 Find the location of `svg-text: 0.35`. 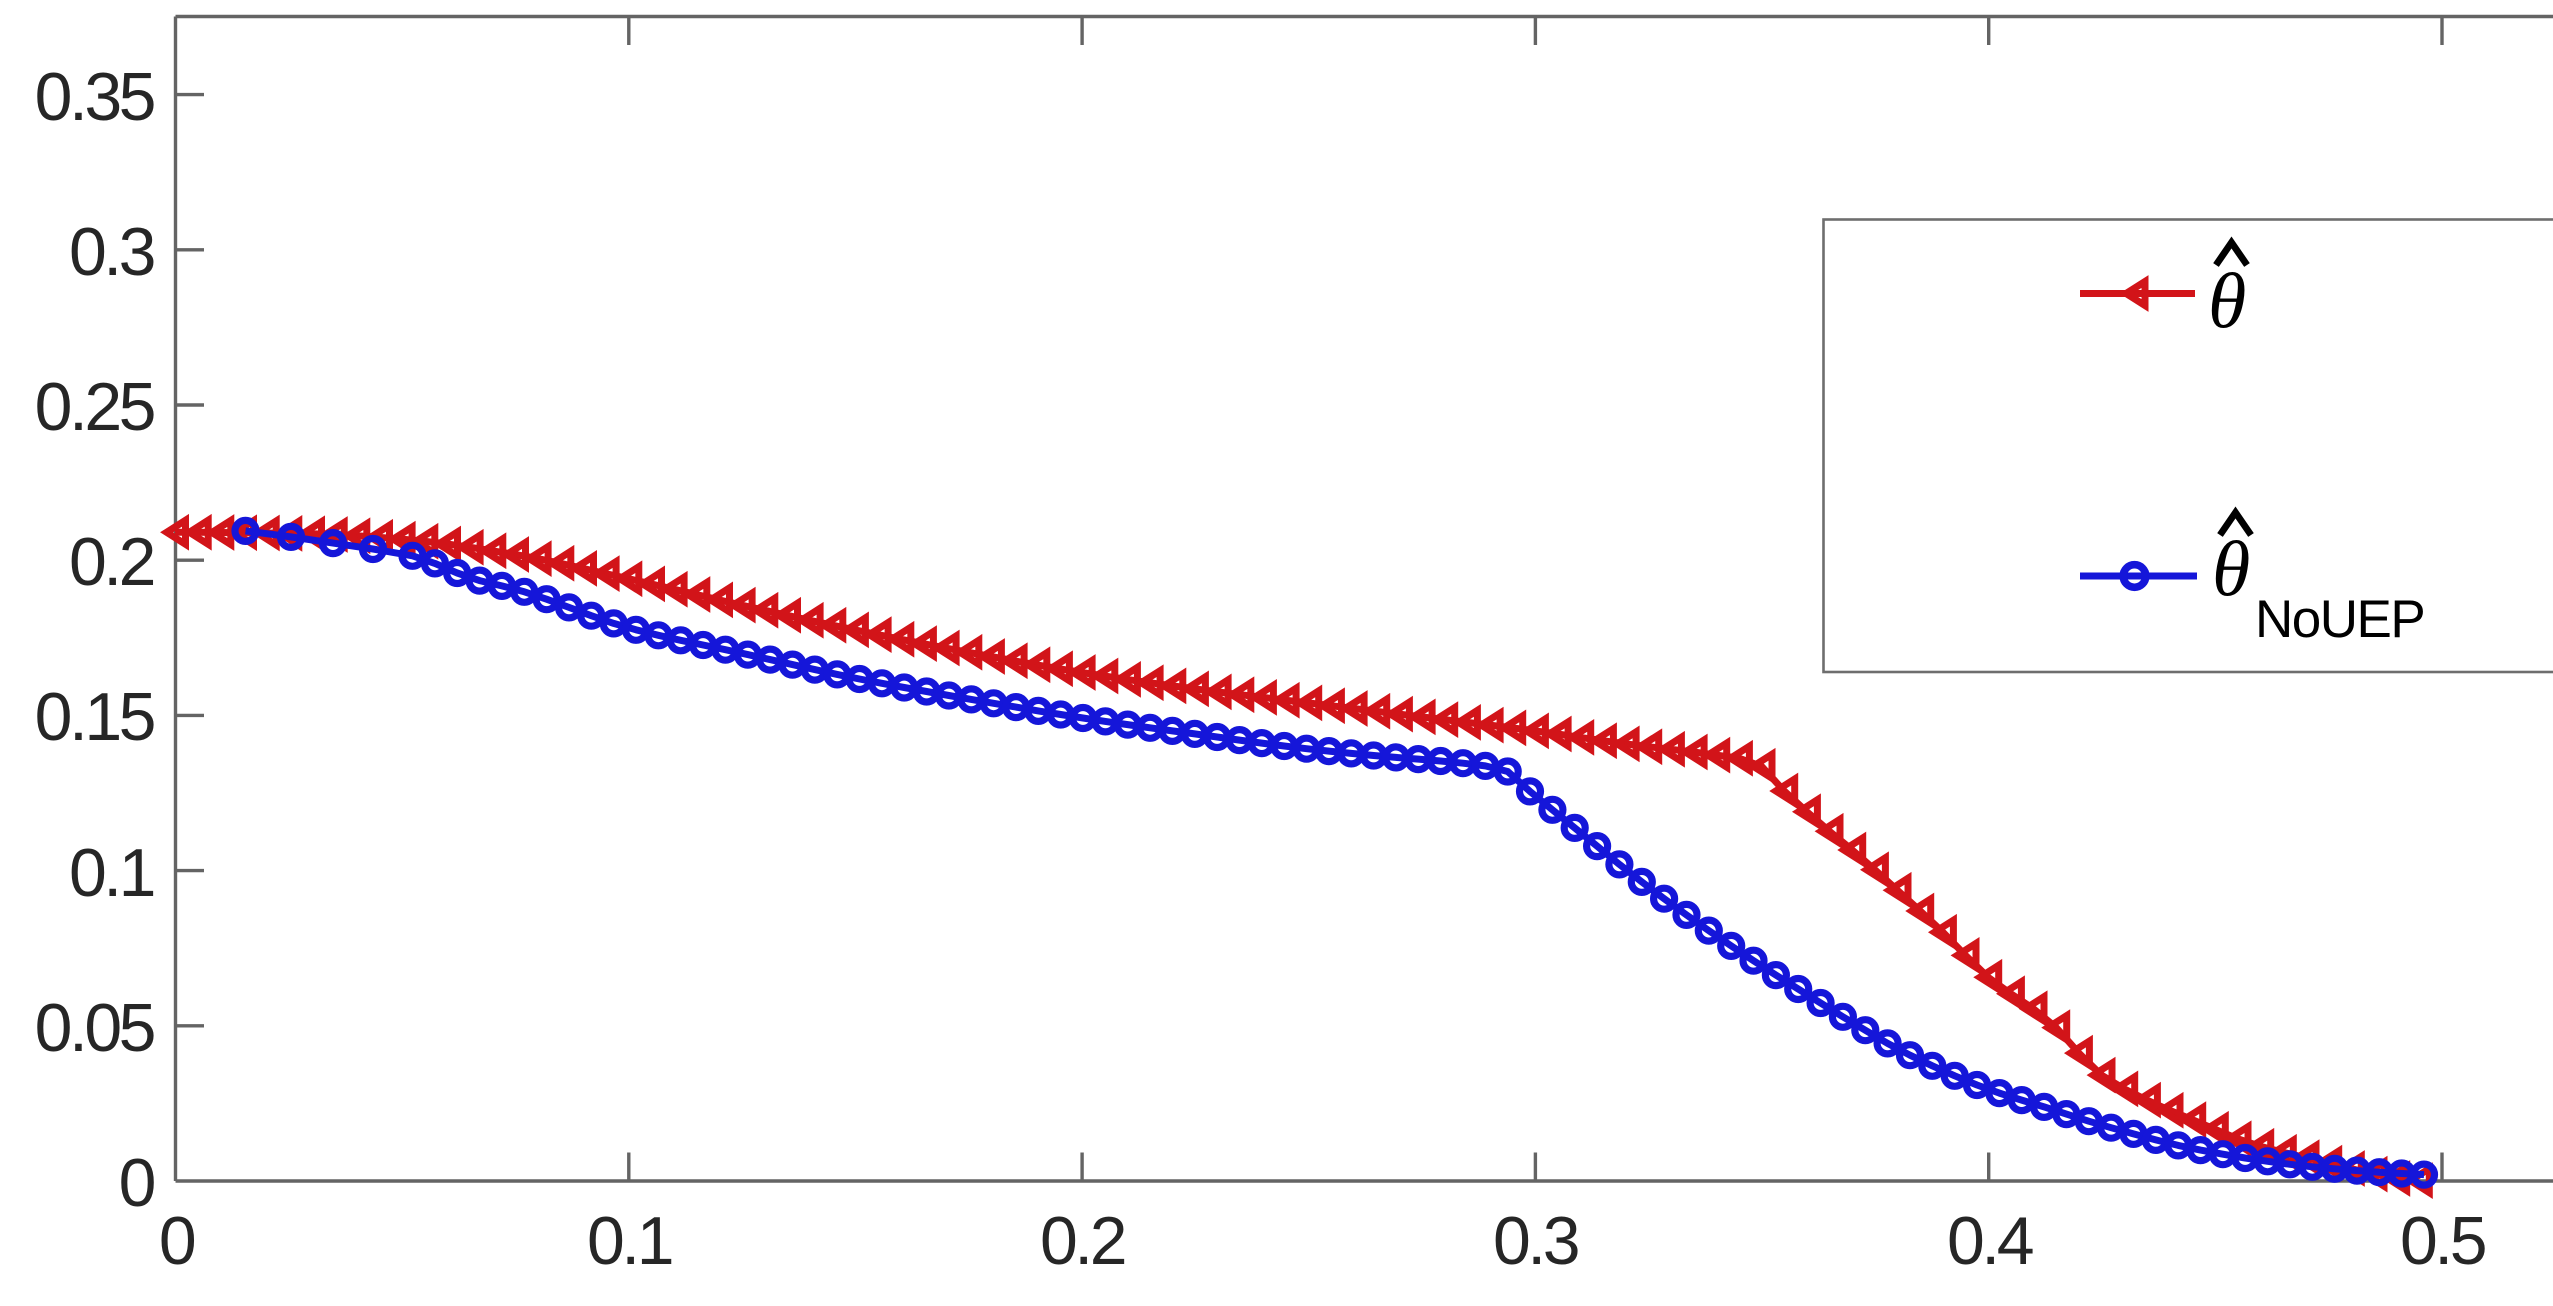

svg-text: 0.35 is located at coordinates (94, 97).